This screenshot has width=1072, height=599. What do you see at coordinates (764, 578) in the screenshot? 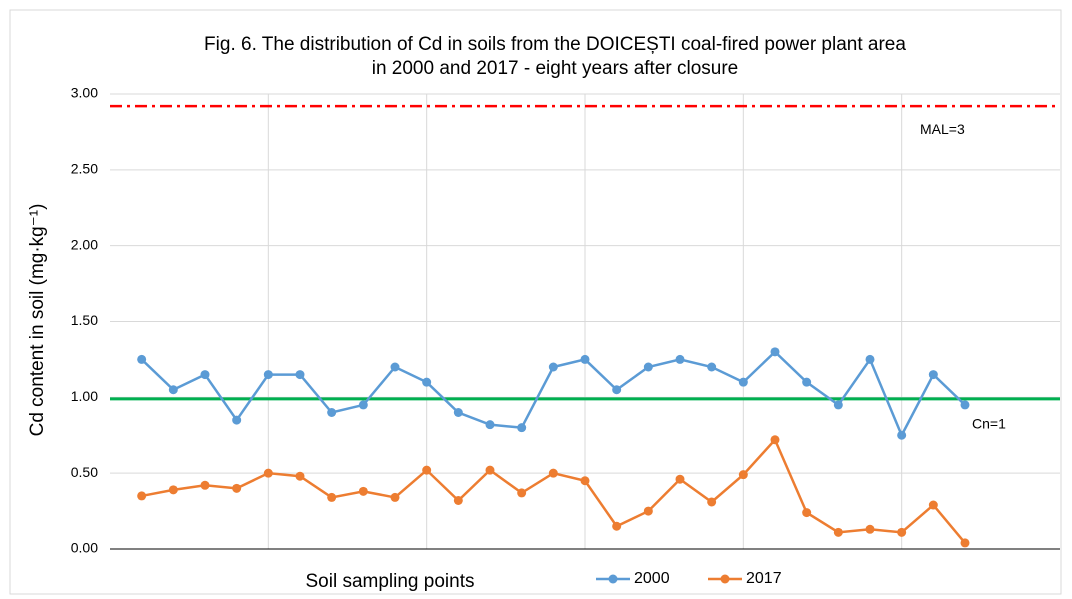
I see `legend-label: 2017` at bounding box center [764, 578].